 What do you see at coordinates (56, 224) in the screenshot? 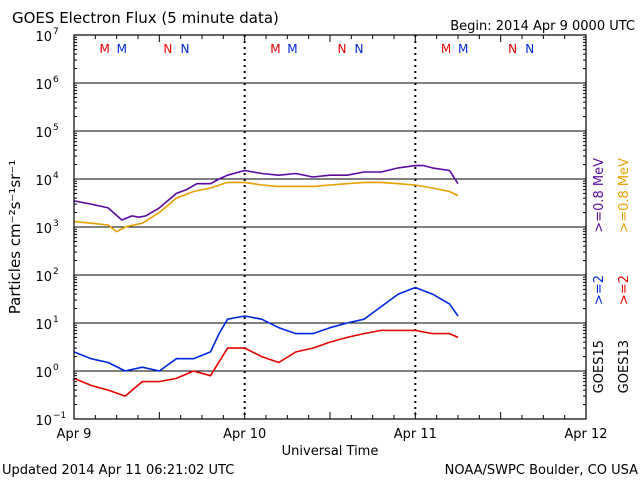
I see `y-tick-exponent: 3` at bounding box center [56, 224].